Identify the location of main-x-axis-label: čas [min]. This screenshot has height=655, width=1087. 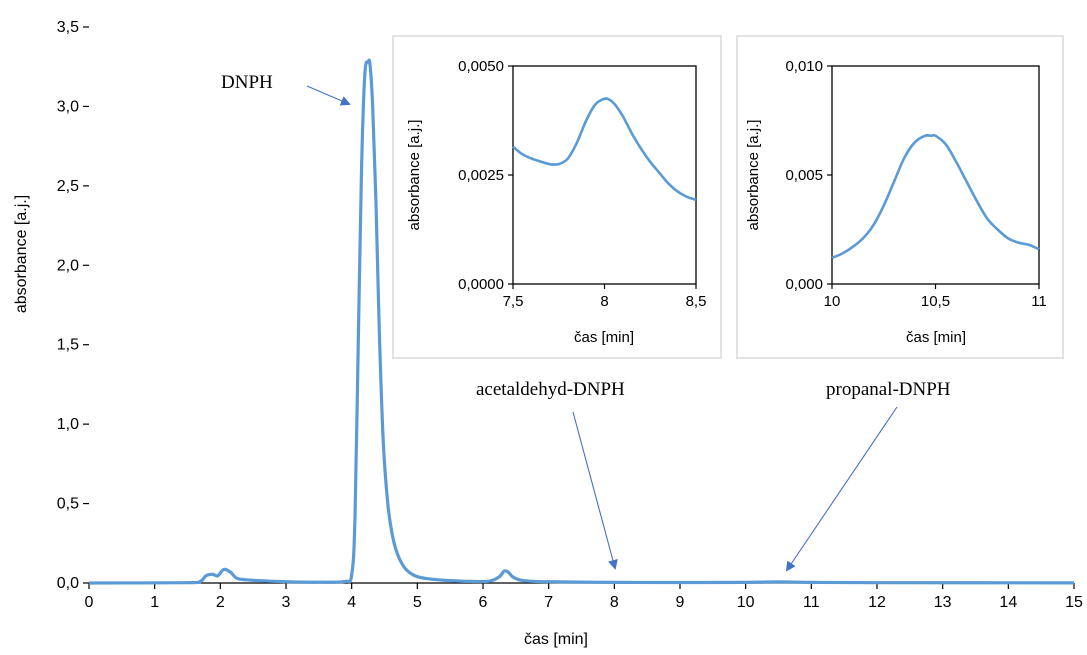
(556, 639).